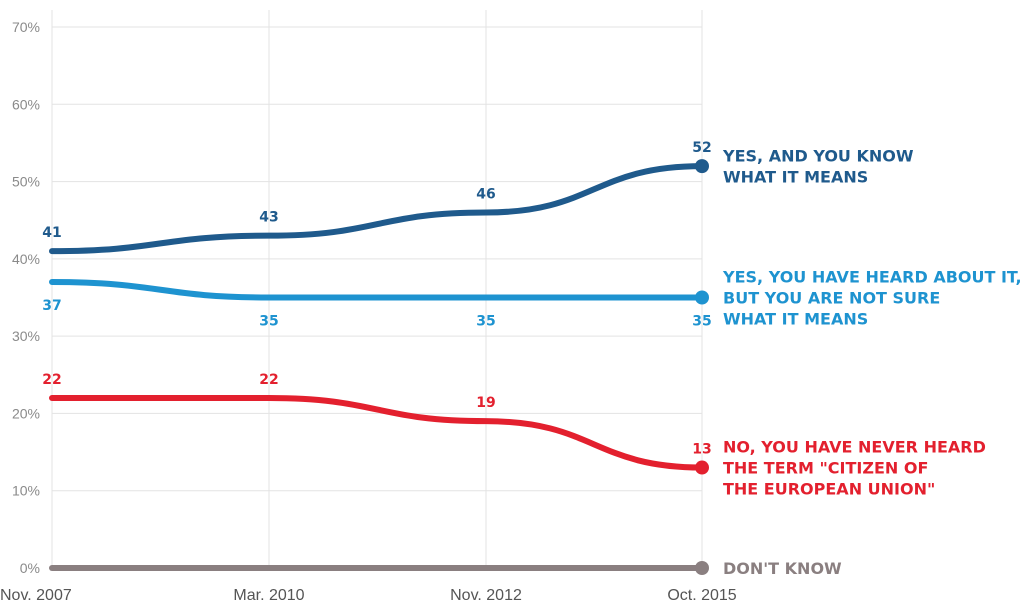 The image size is (1020, 606). What do you see at coordinates (485, 194) in the screenshot?
I see `data-label: 46` at bounding box center [485, 194].